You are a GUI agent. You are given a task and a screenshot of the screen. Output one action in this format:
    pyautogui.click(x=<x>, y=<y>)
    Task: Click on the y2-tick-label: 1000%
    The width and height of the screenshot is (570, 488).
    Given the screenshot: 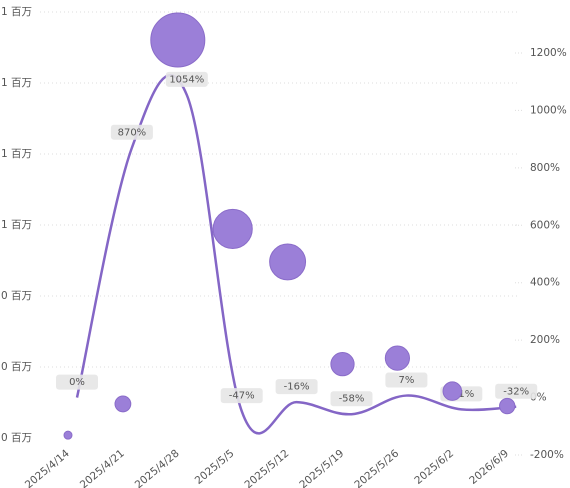 What is the action you would take?
    pyautogui.click(x=548, y=110)
    